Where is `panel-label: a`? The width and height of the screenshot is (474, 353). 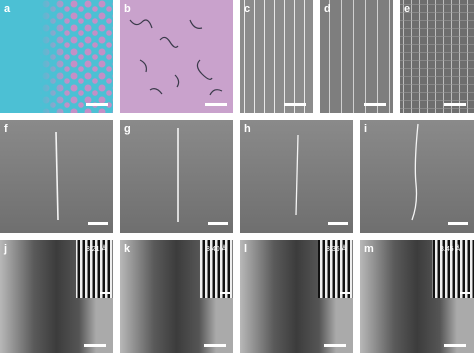
panel-label: a is located at coordinates (7, 9).